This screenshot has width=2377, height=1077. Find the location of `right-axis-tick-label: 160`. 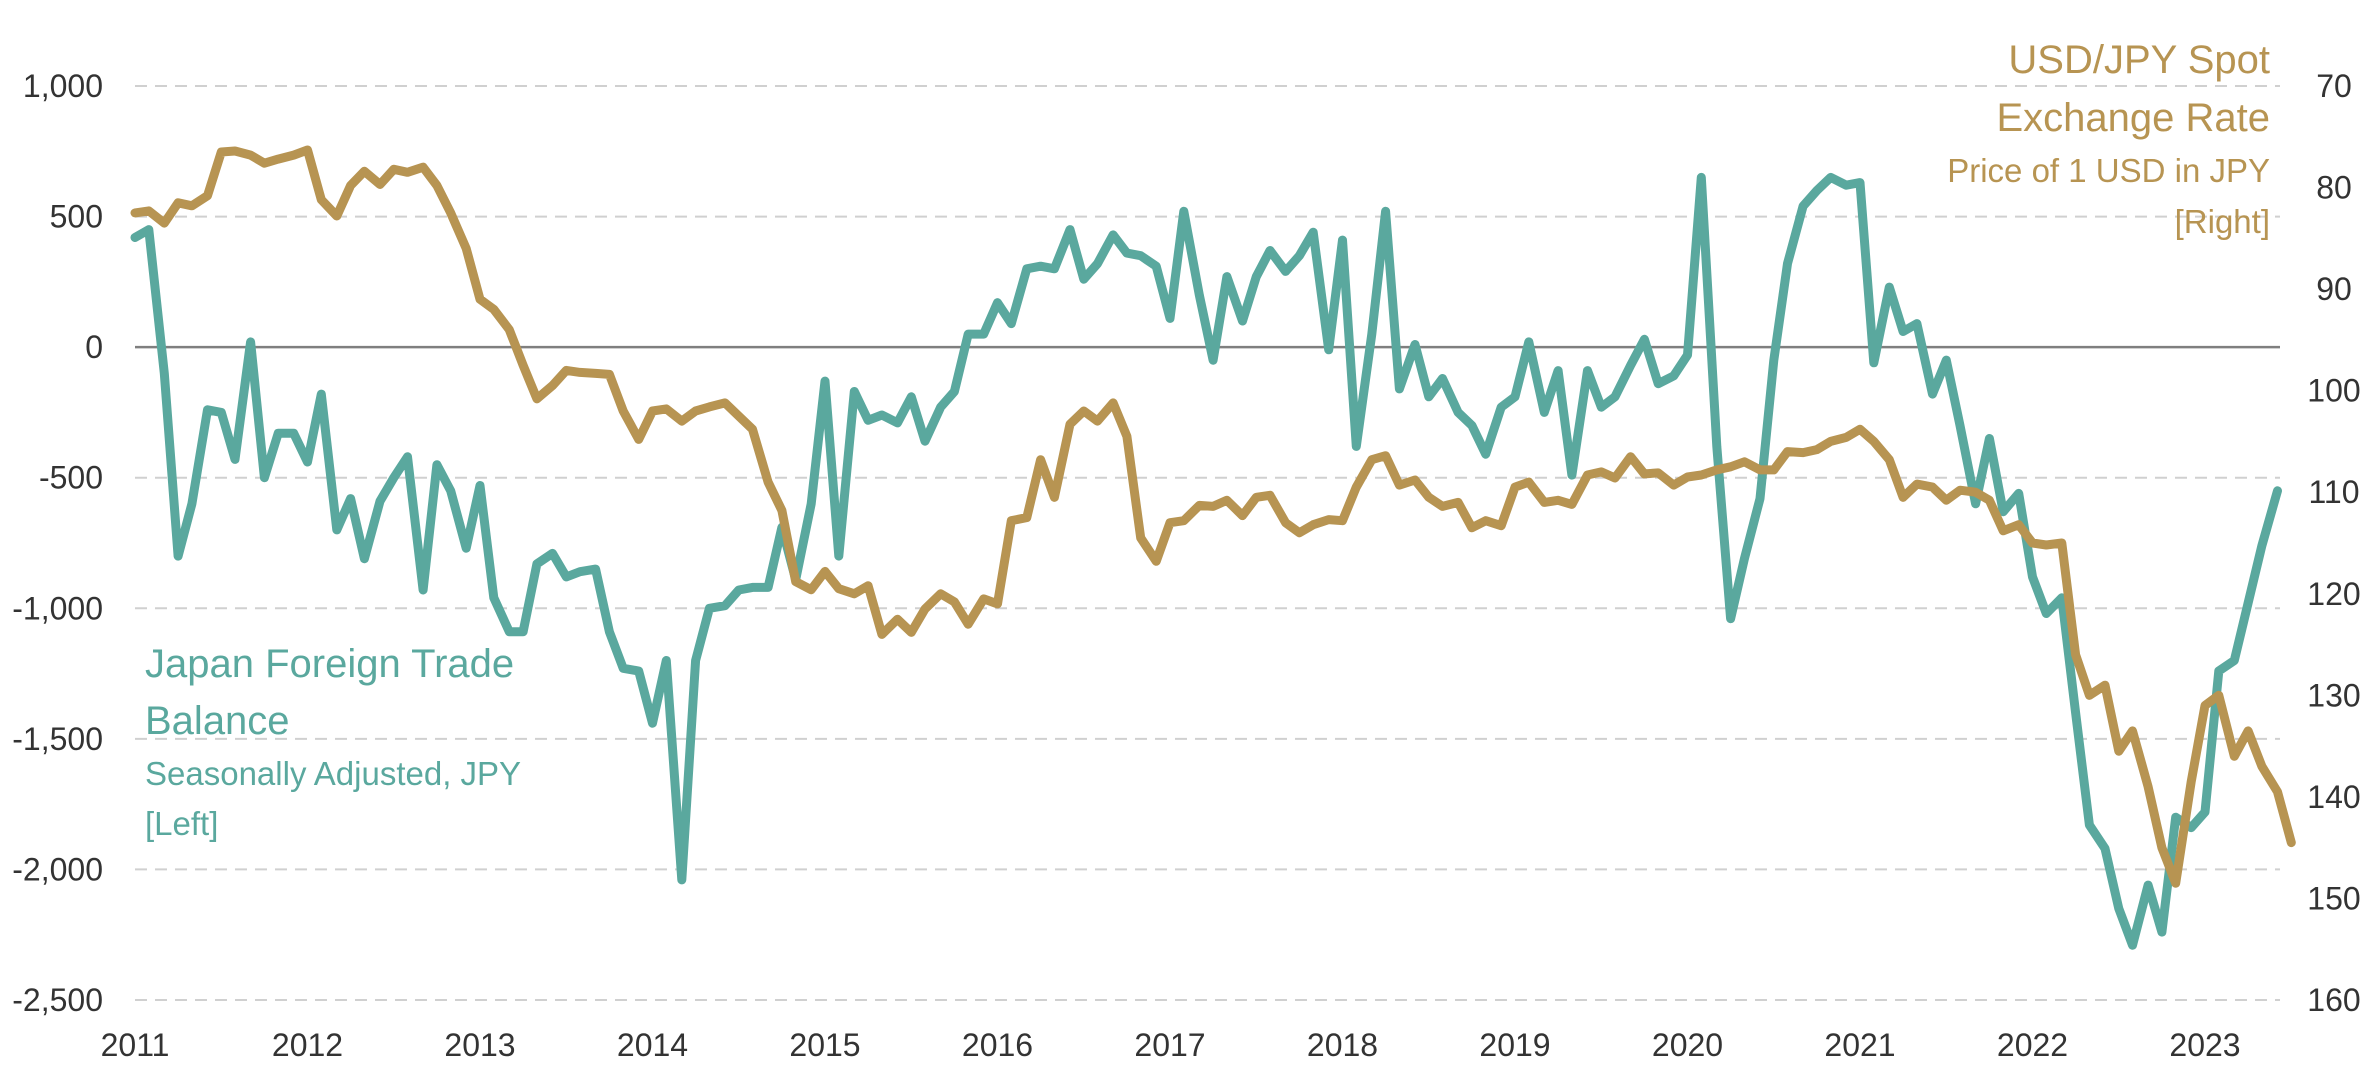

right-axis-tick-label: 160 is located at coordinates (2333, 1000).